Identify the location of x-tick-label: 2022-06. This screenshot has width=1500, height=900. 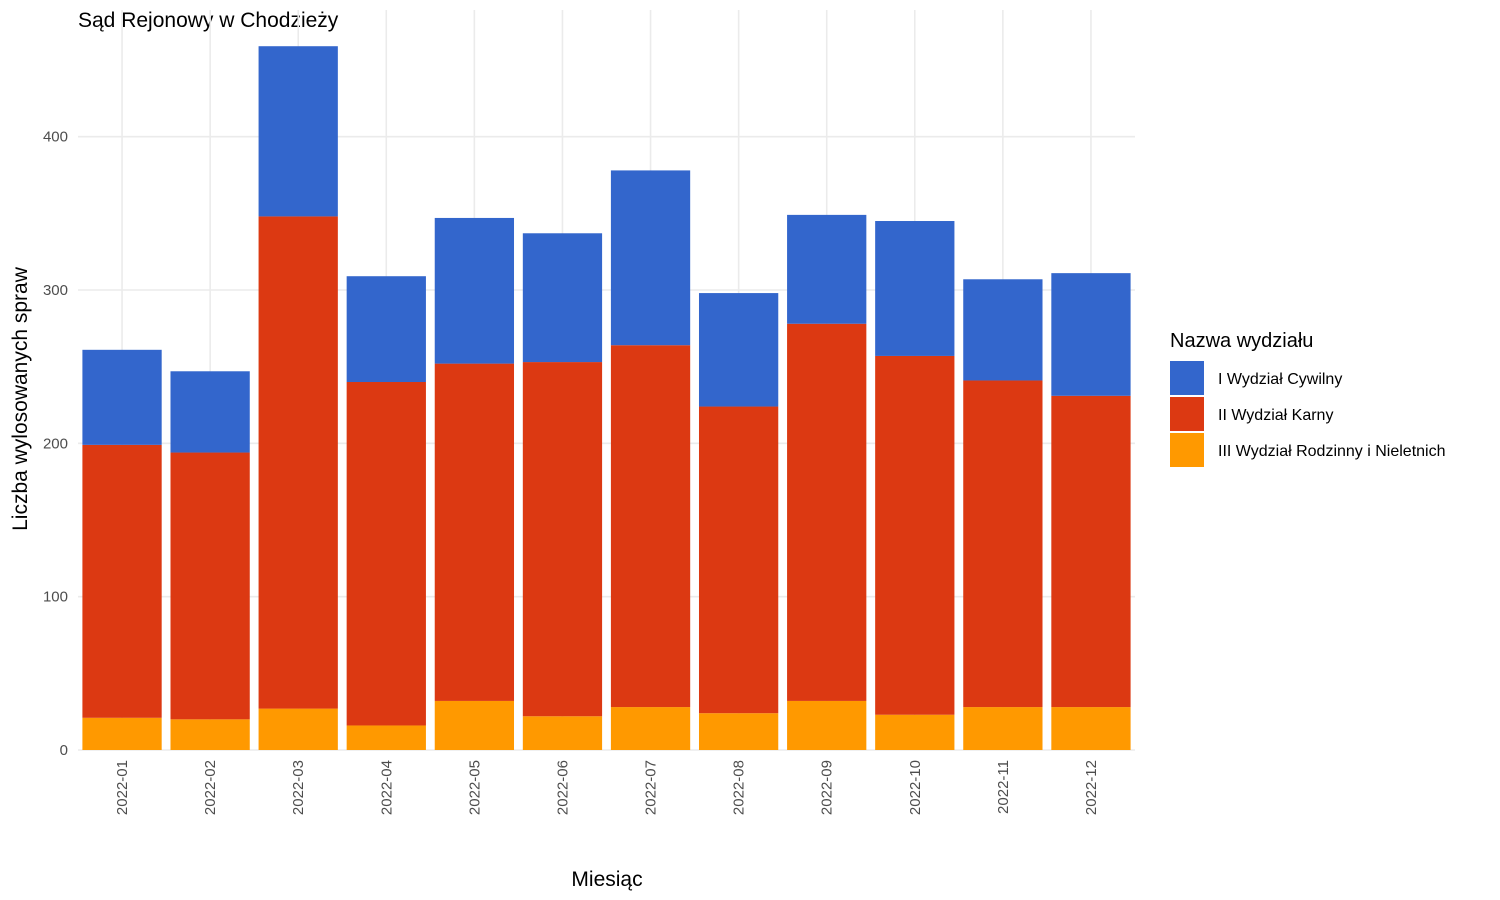
(562, 787).